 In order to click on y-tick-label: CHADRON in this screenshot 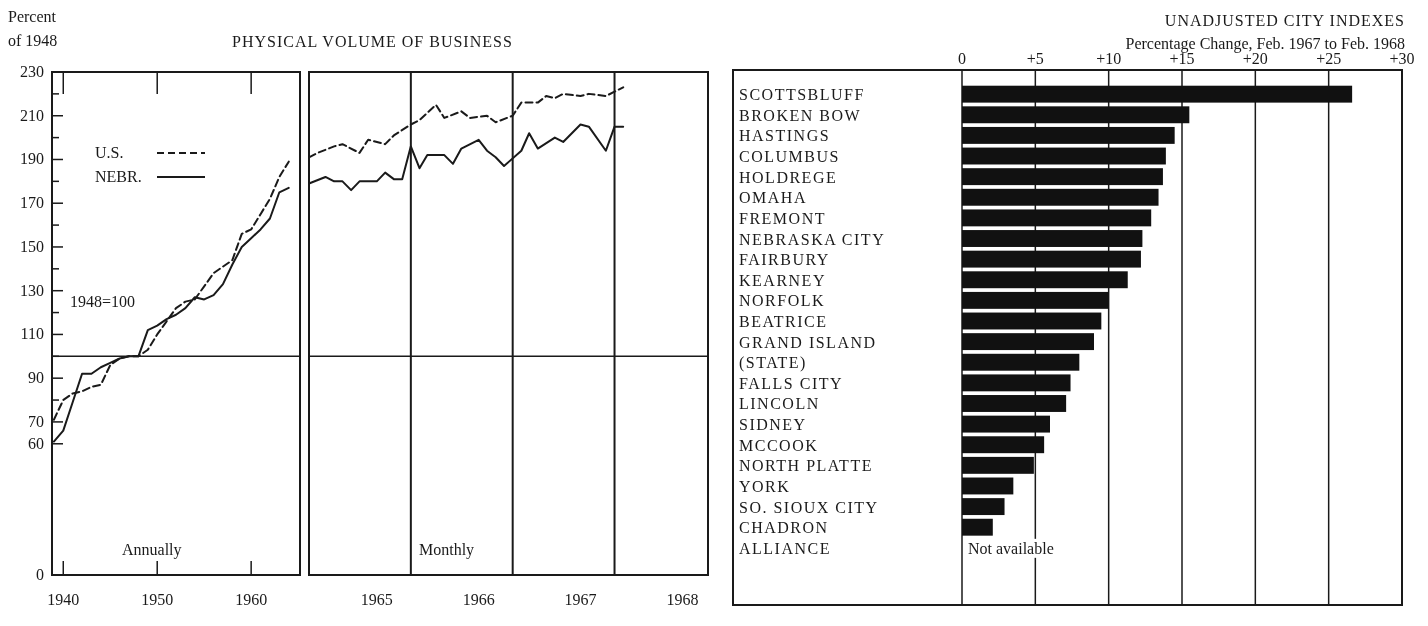, I will do `click(784, 528)`.